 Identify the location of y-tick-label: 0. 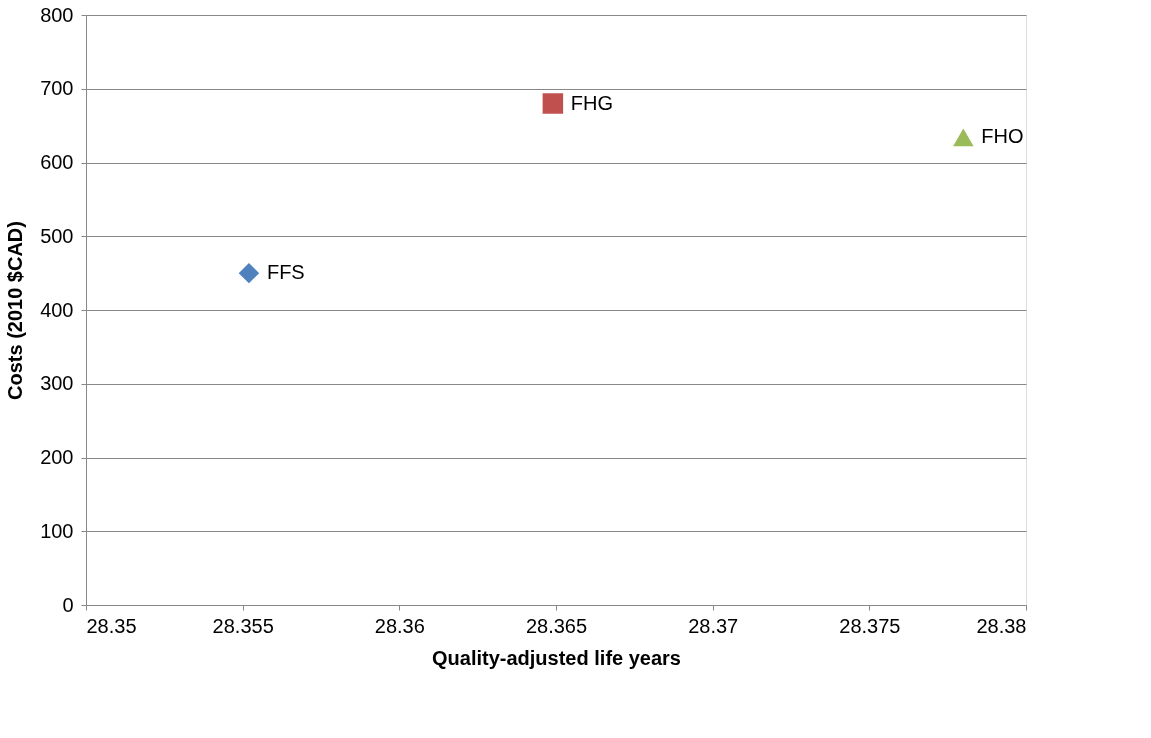
(68, 604).